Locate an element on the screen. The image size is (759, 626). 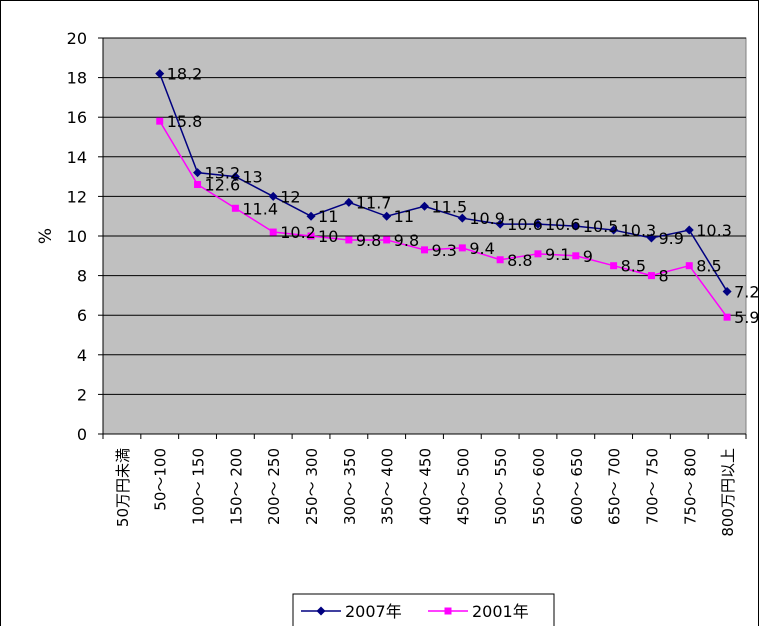
data-label: 11.7 is located at coordinates (374, 202).